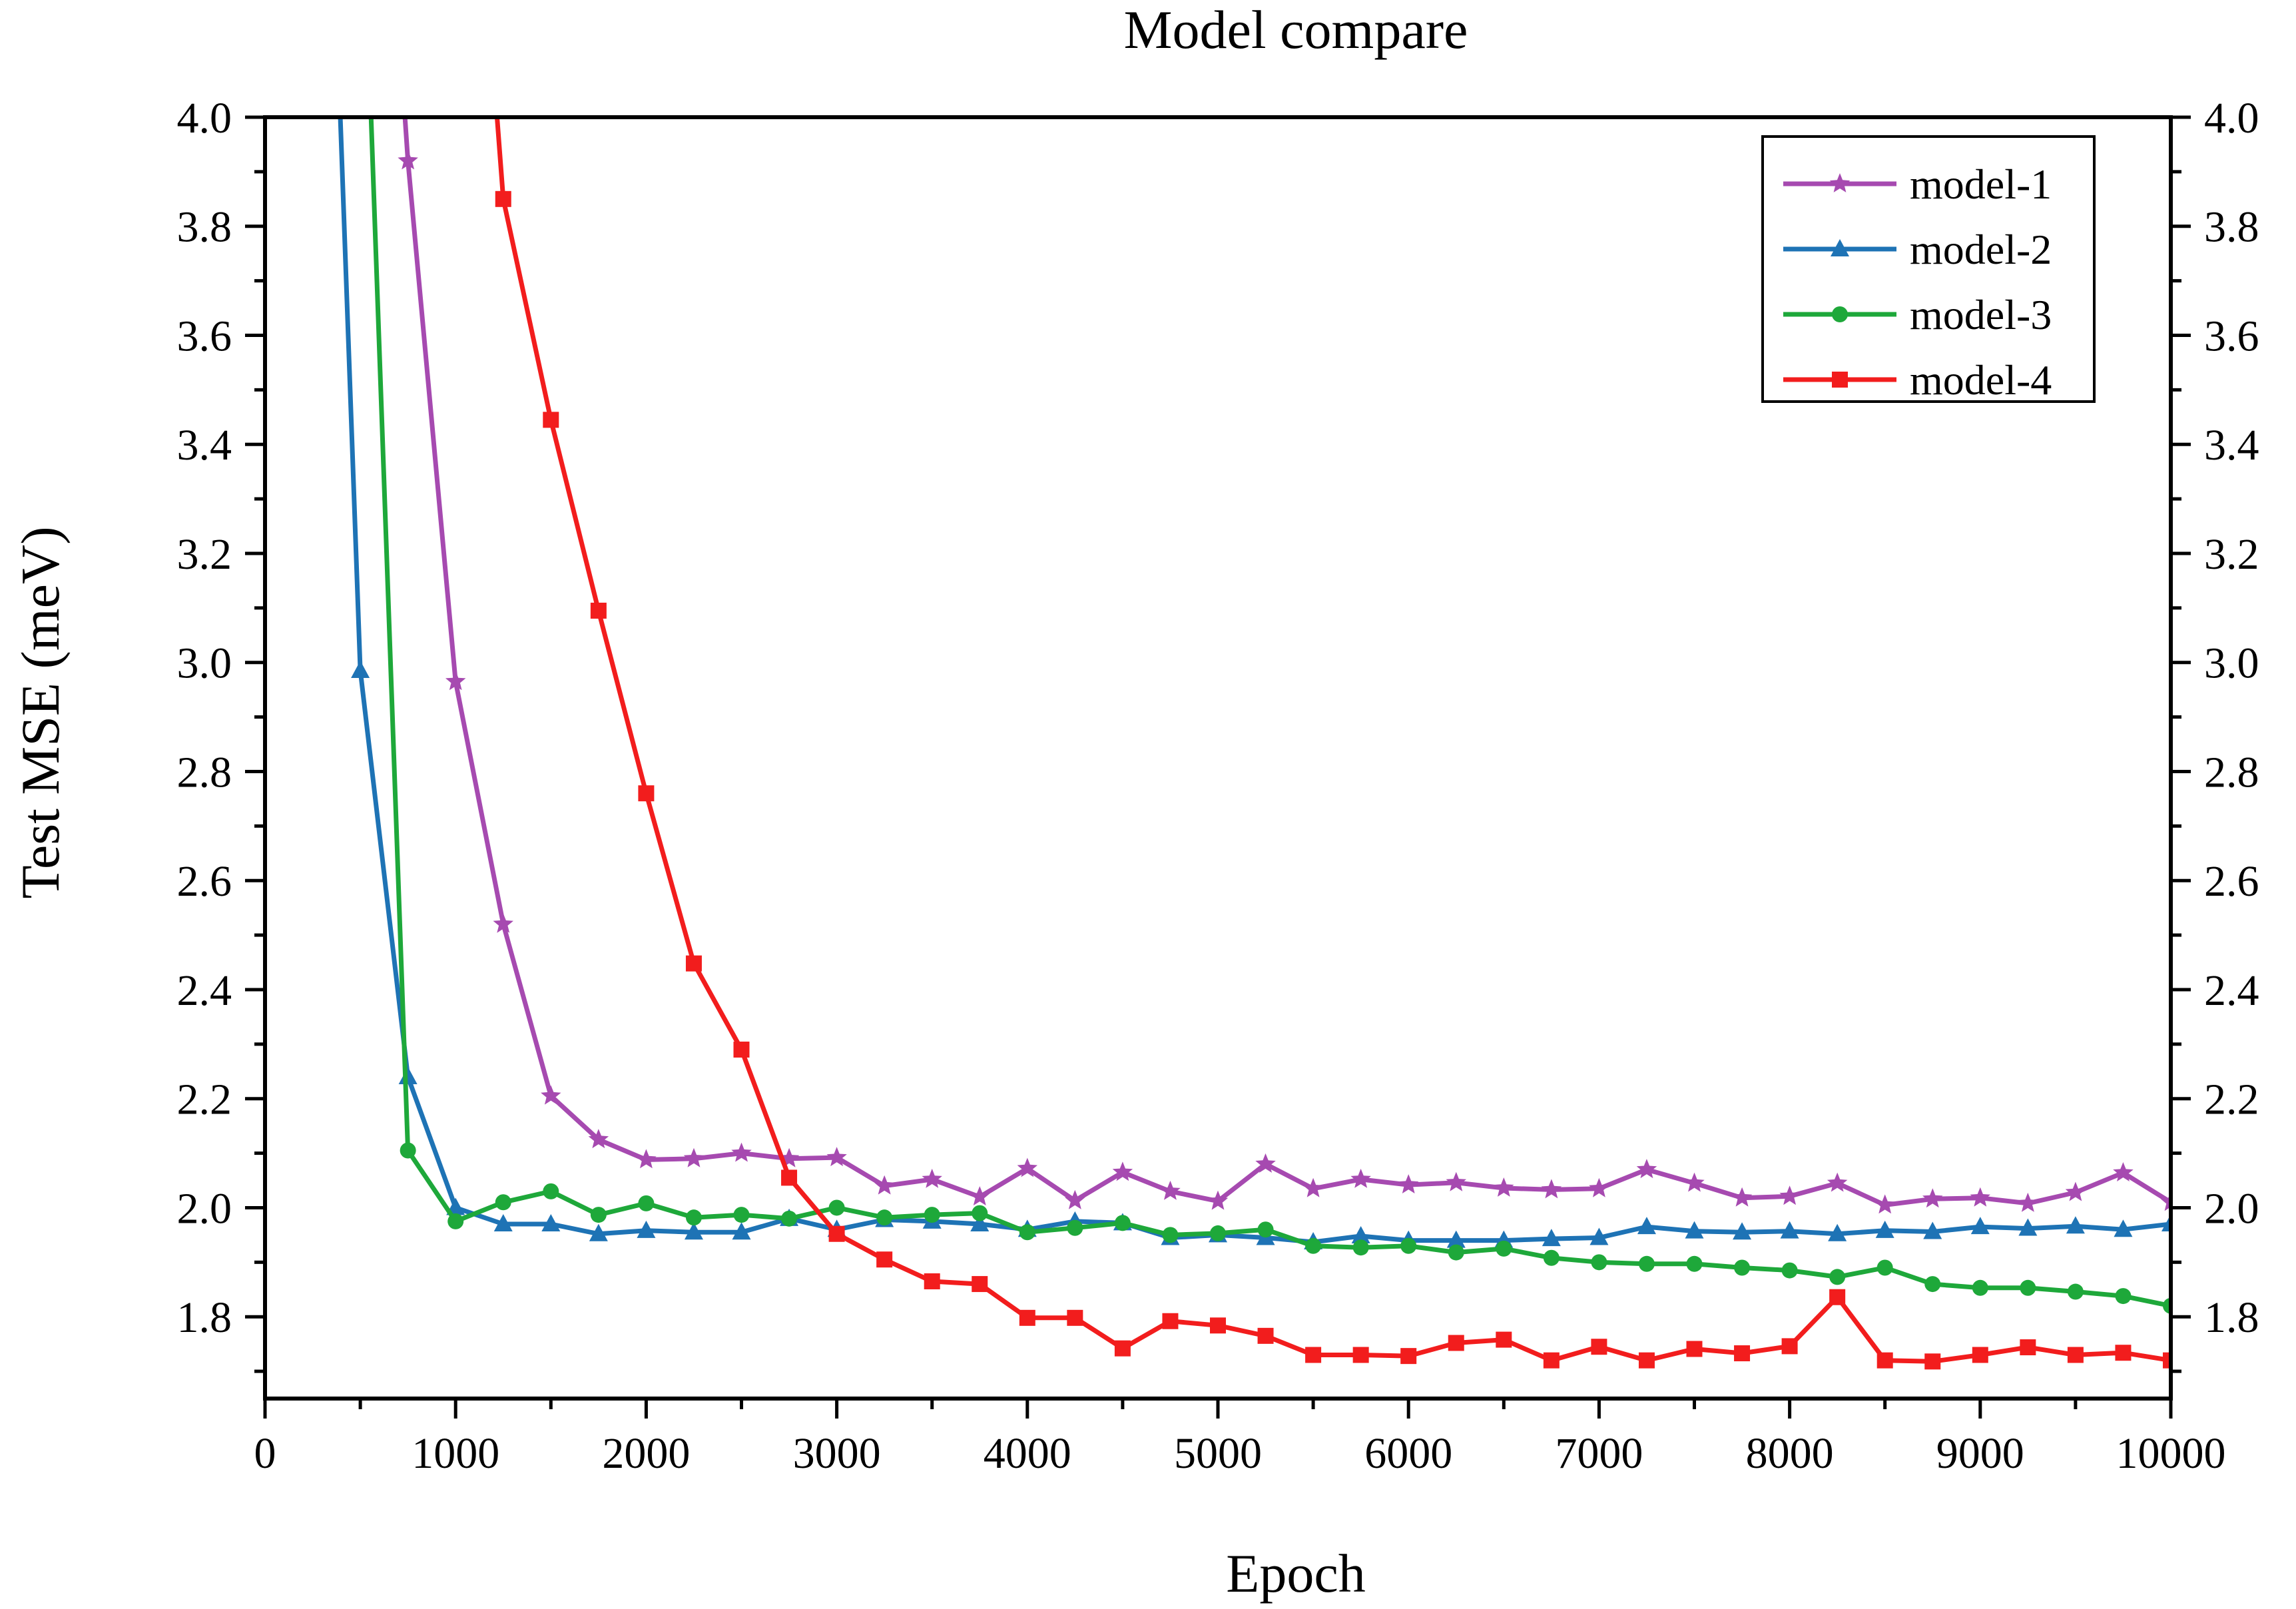 This screenshot has height=1609, width=2296. I want to click on x-tick-label: 3000, so click(837, 1453).